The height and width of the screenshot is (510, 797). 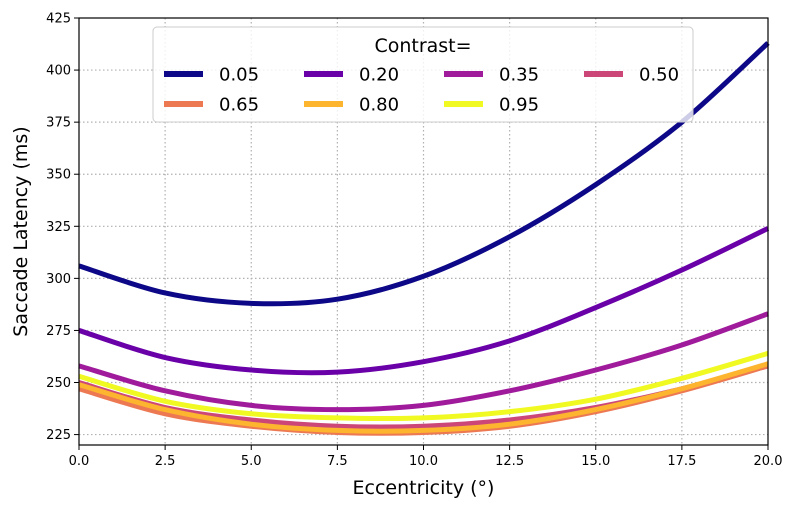 What do you see at coordinates (659, 75) in the screenshot?
I see `legend-label-0.50: 0.50` at bounding box center [659, 75].